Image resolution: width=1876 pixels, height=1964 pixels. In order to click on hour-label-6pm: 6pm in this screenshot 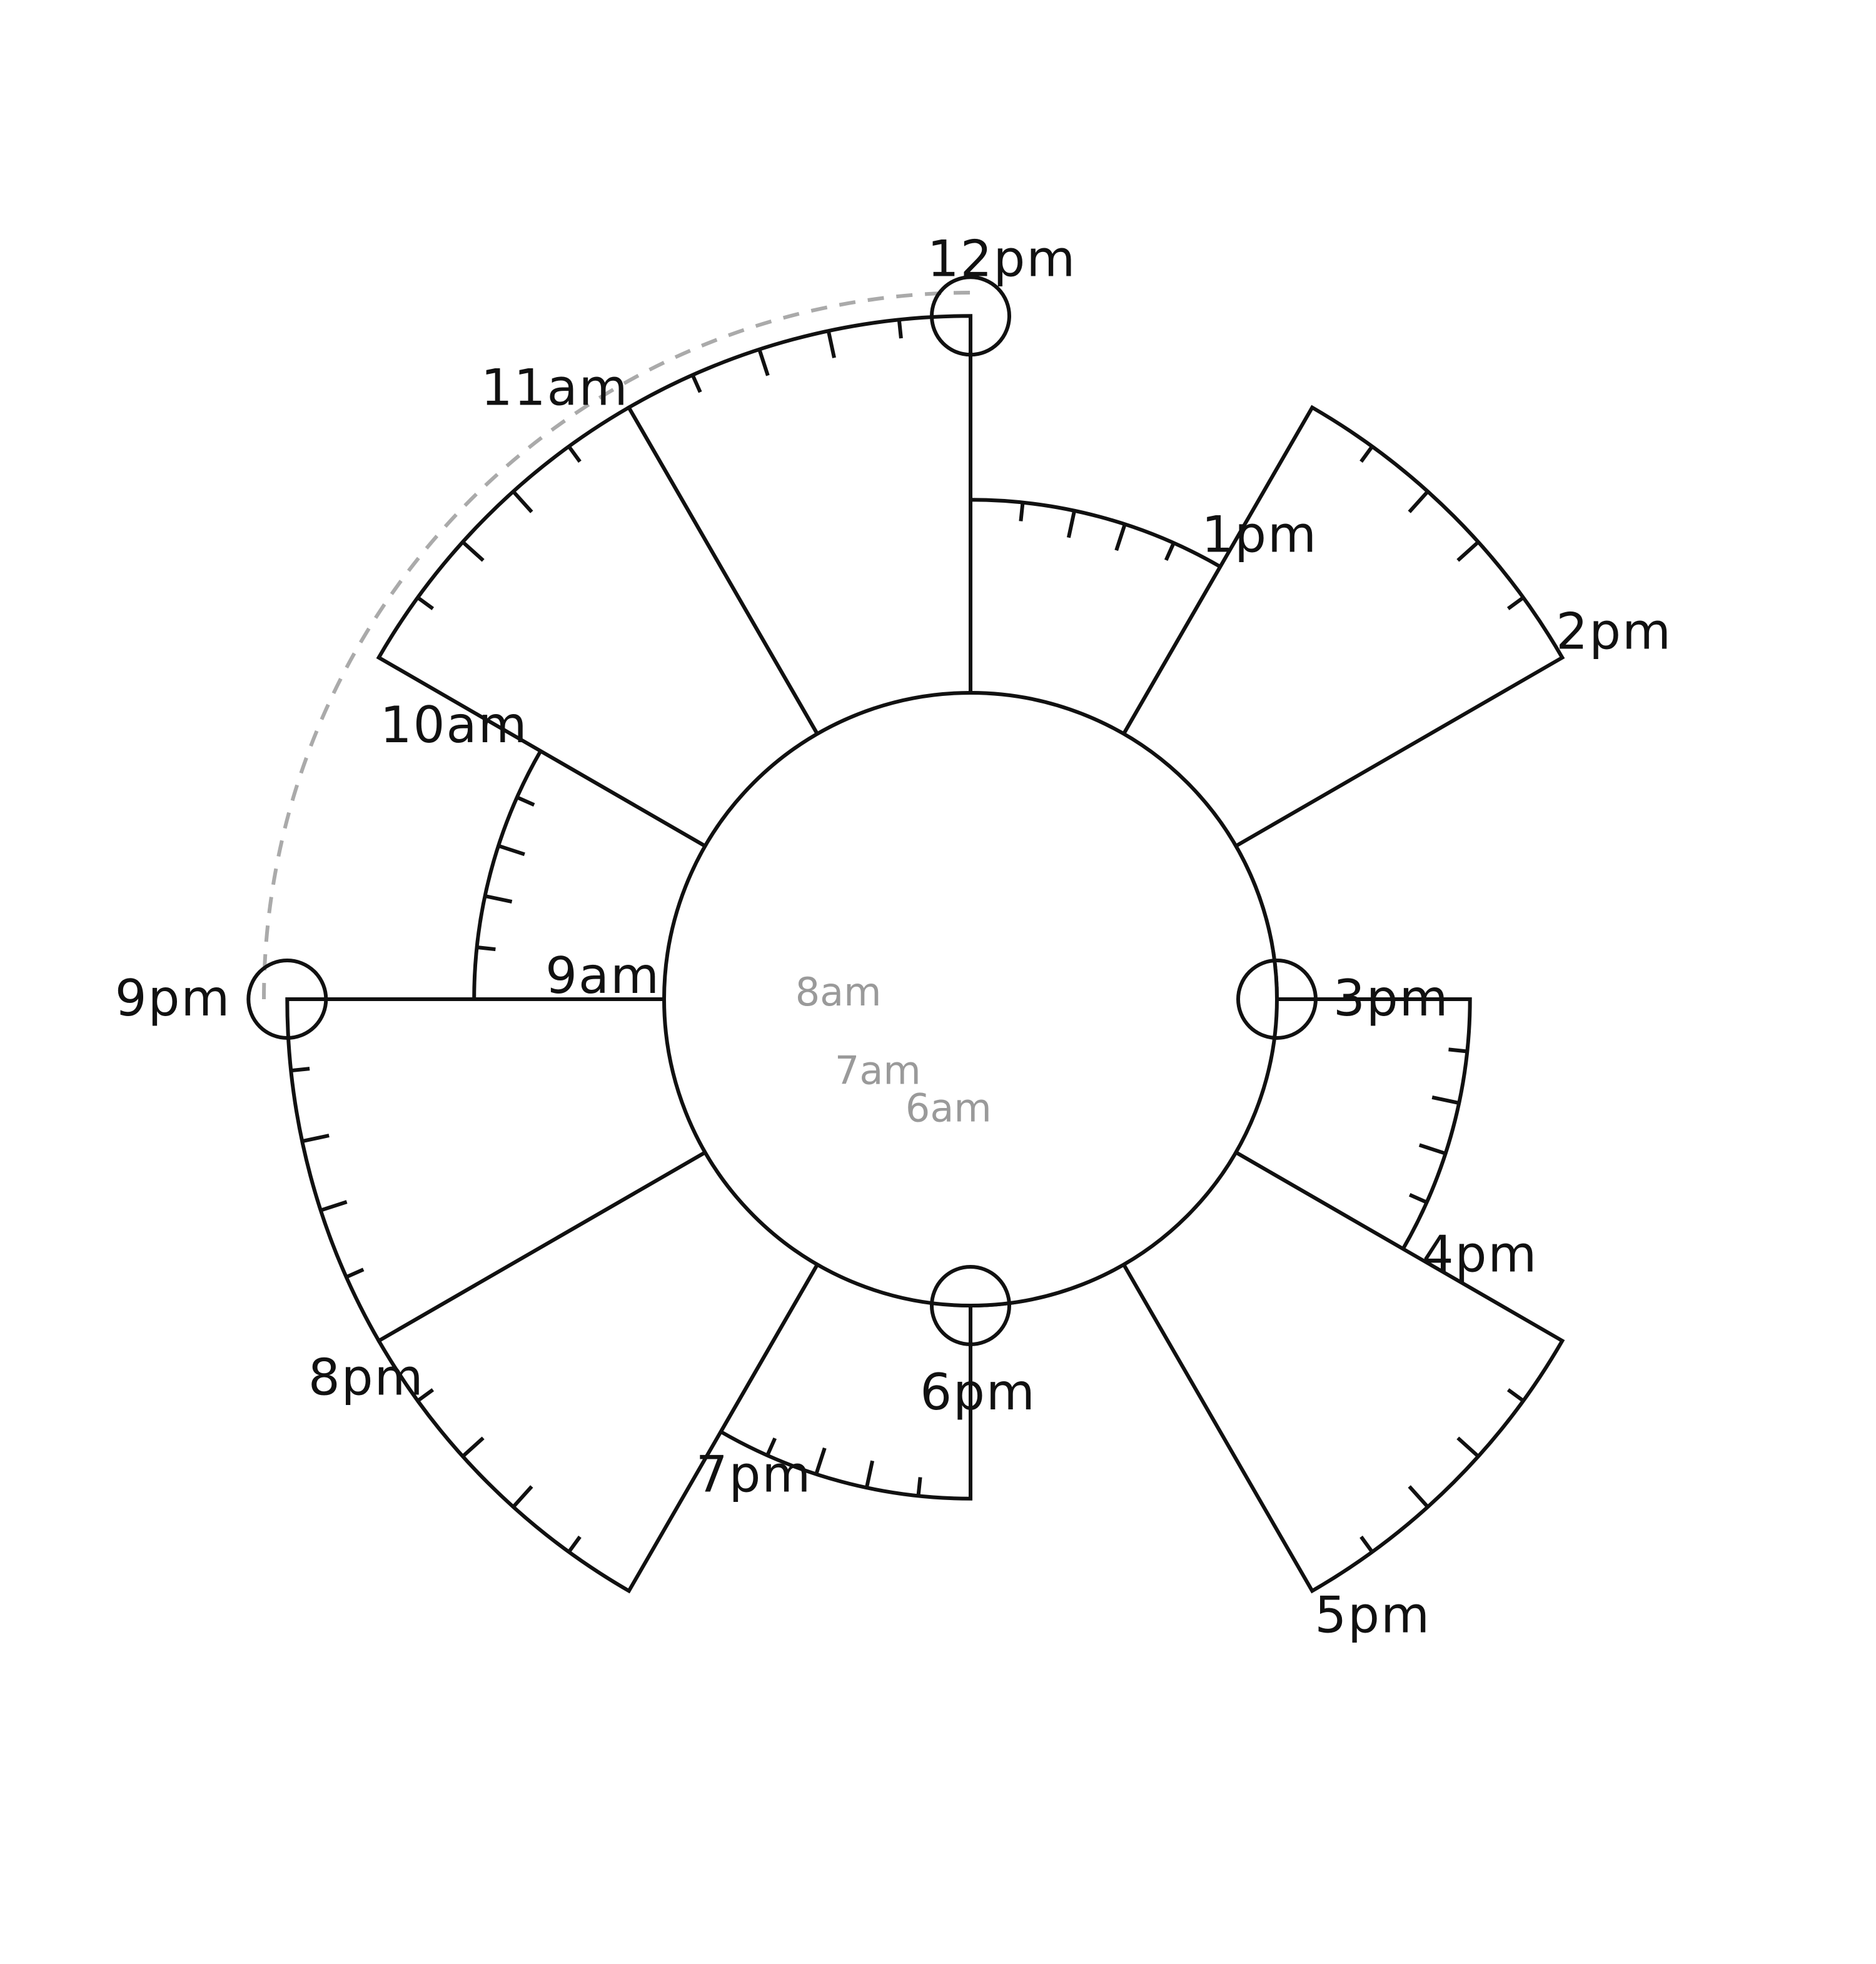, I will do `click(978, 1392)`.